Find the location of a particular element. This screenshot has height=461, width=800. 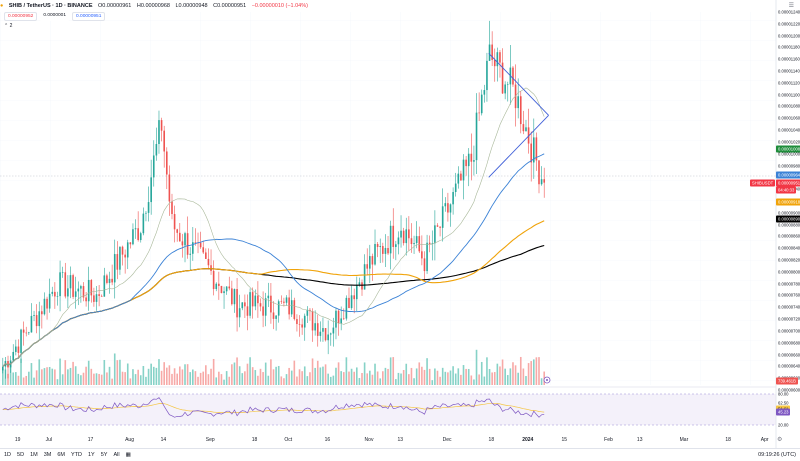

buy-button: 0.00000951 is located at coordinates (89, 16).